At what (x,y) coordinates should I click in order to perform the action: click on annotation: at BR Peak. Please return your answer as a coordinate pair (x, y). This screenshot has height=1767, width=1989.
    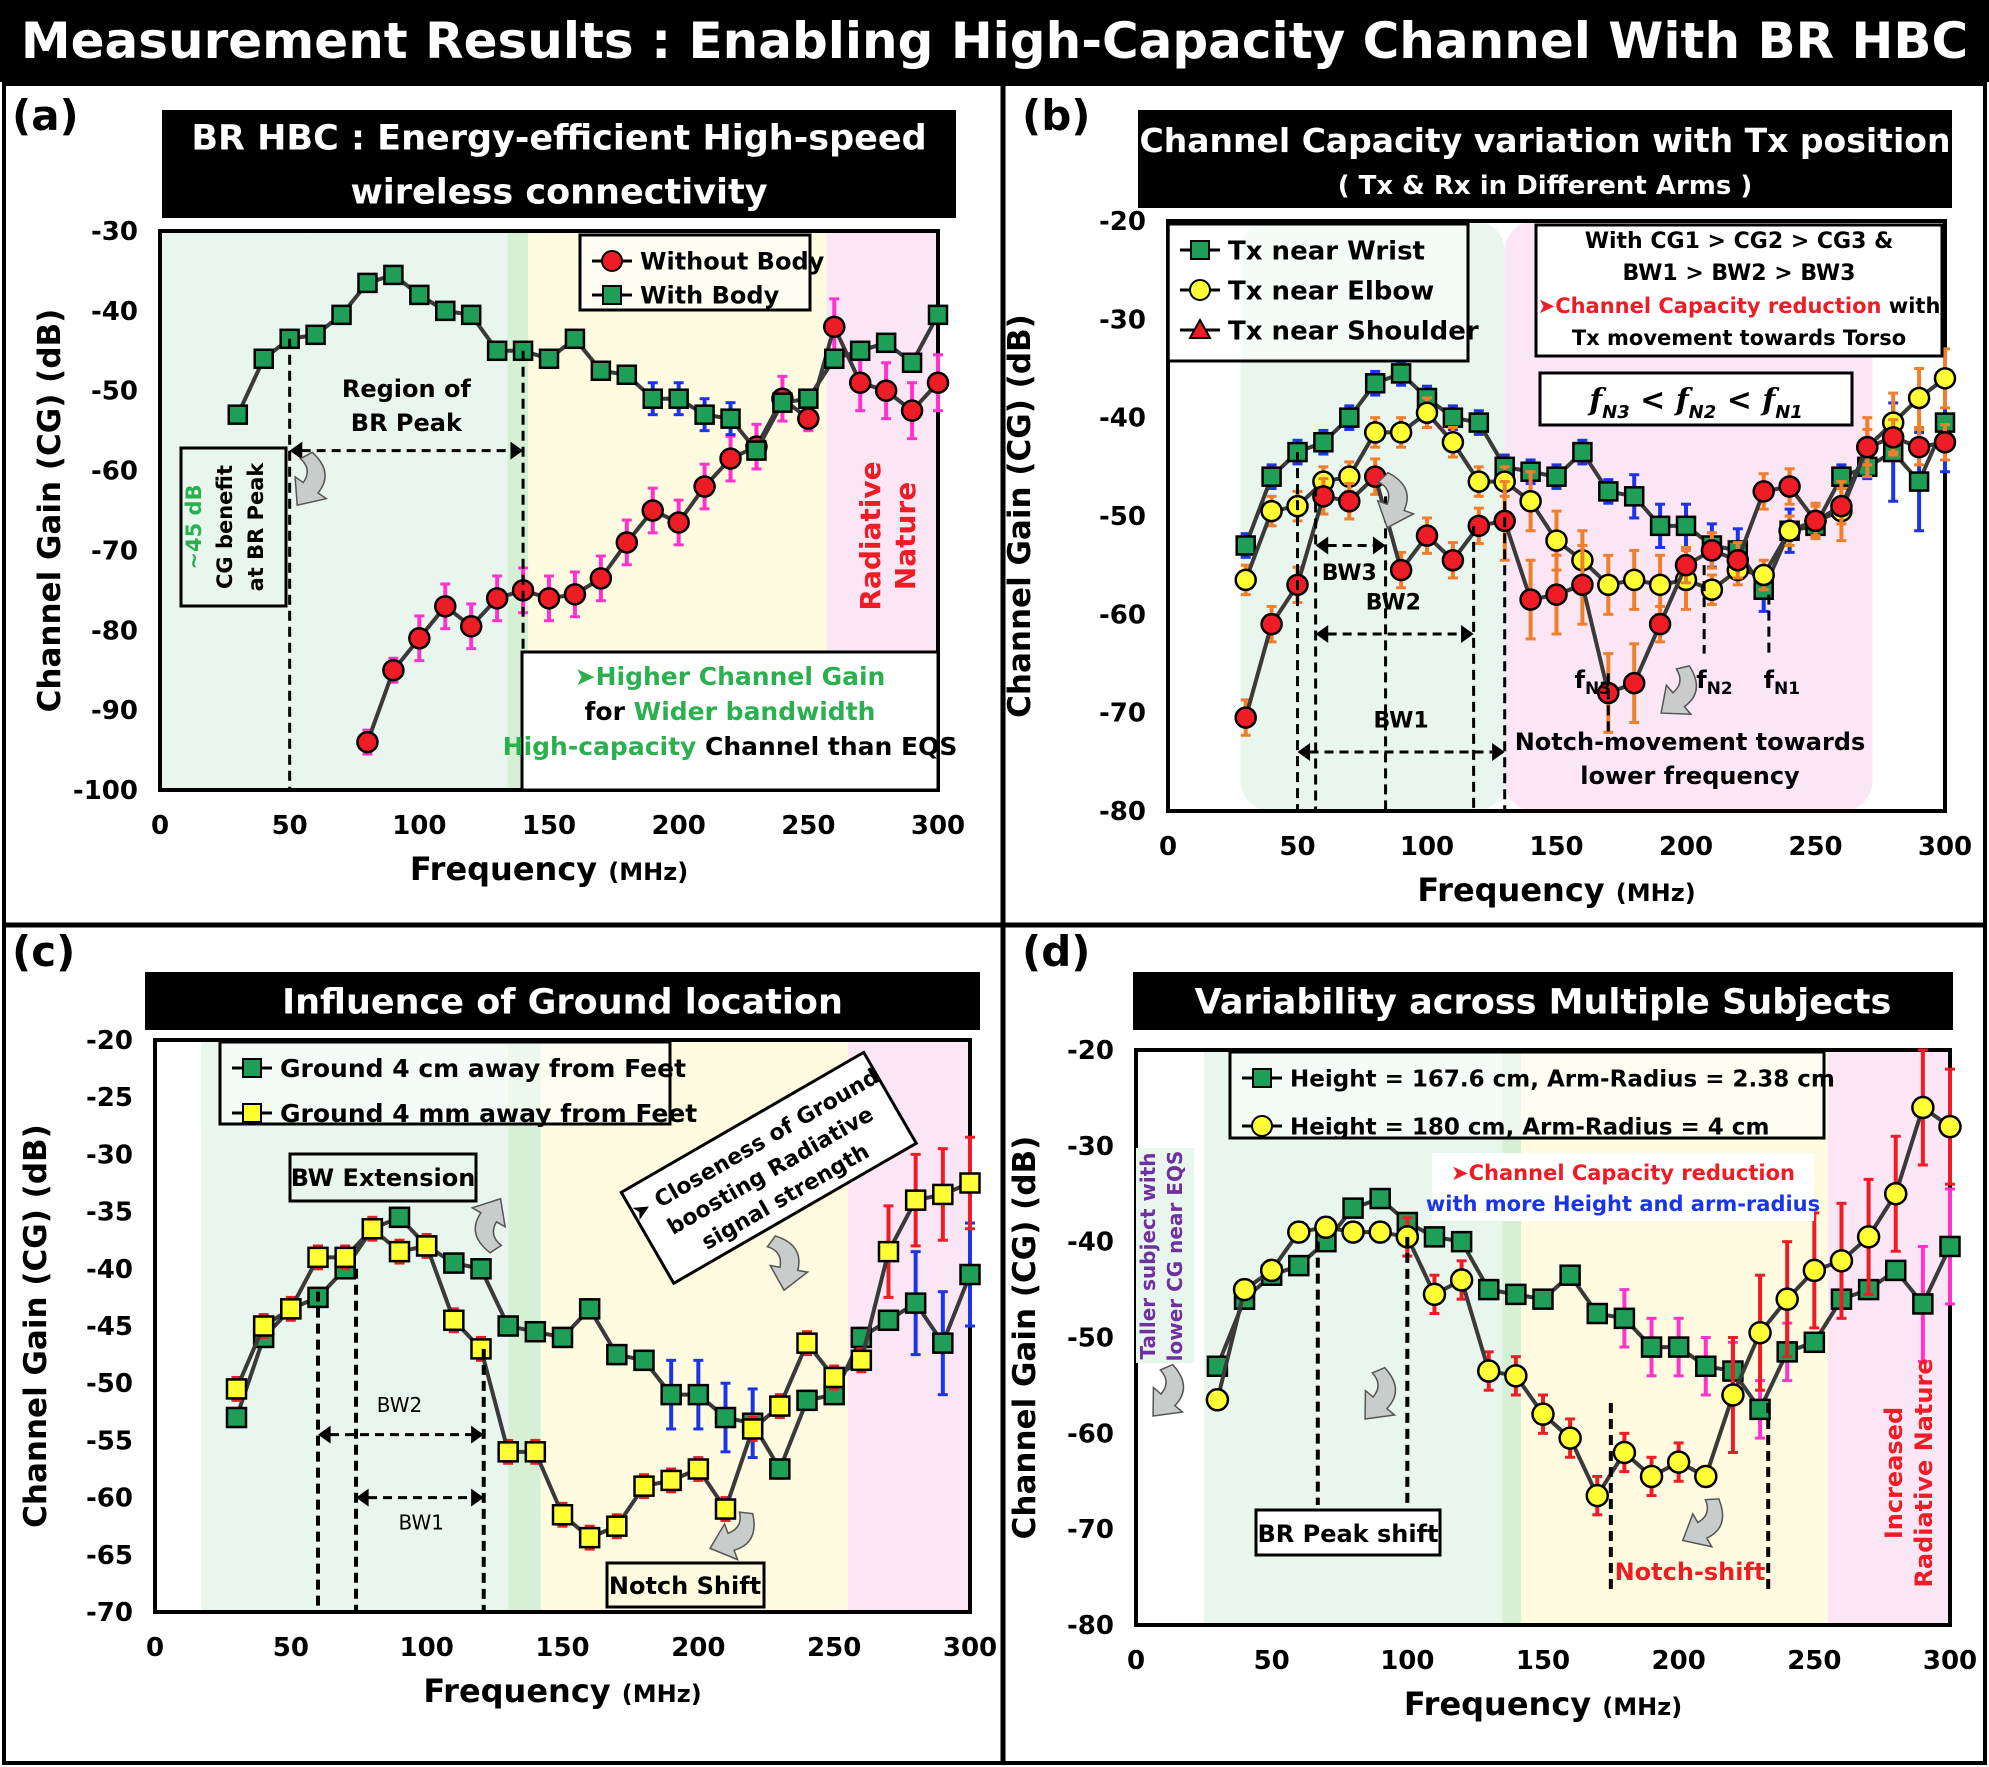
    Looking at the image, I should click on (256, 527).